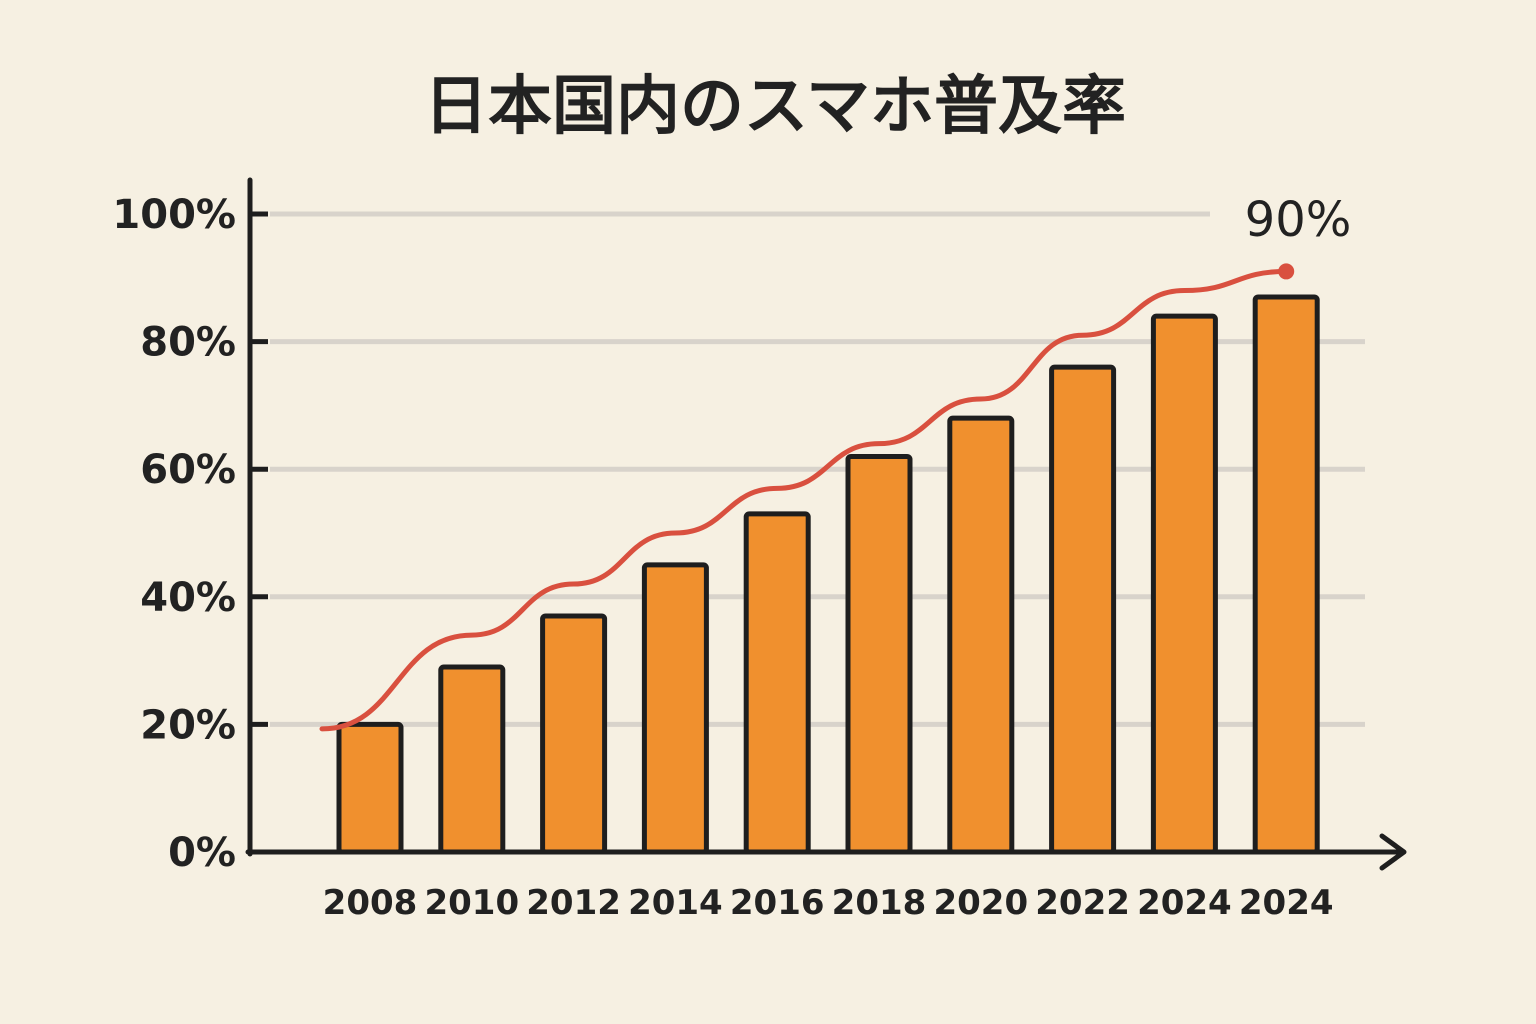  I want to click on x-tick-label: 2010, so click(471, 903).